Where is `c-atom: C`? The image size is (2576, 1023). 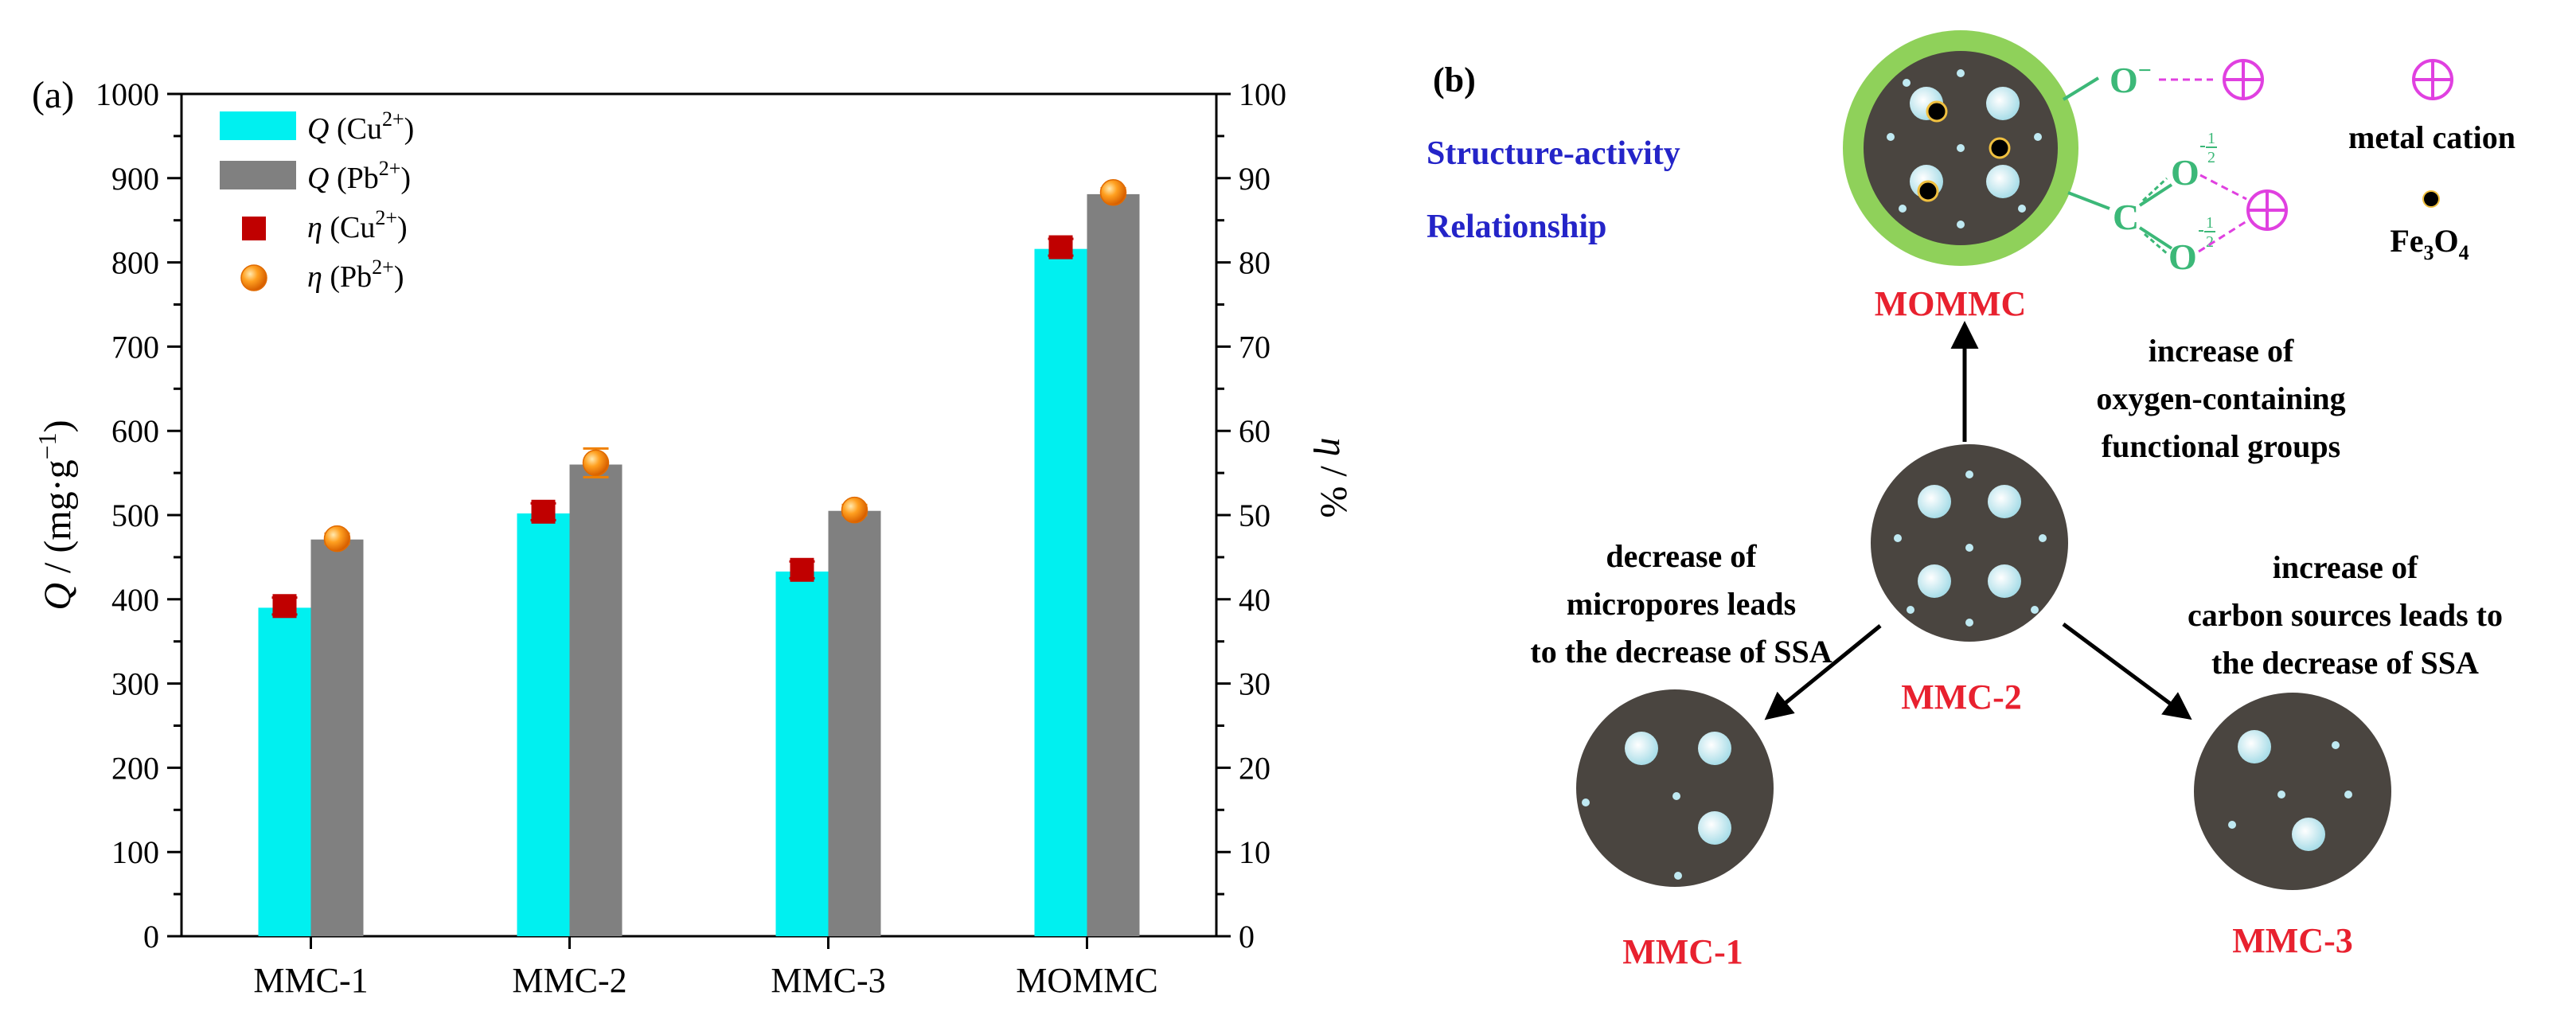
c-atom: C is located at coordinates (2126, 217).